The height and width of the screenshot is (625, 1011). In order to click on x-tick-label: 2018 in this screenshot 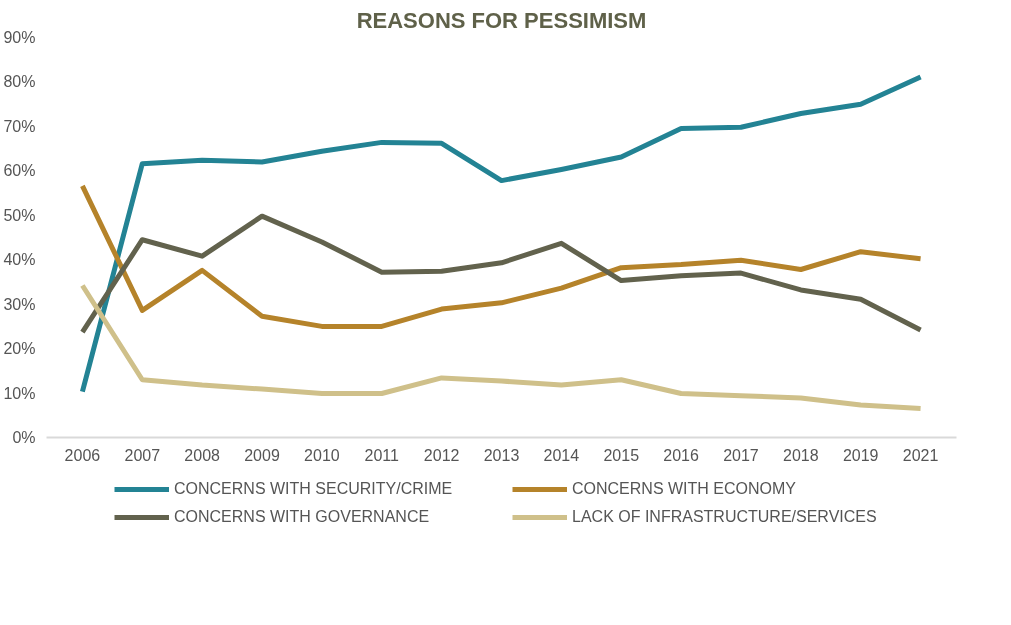, I will do `click(801, 455)`.